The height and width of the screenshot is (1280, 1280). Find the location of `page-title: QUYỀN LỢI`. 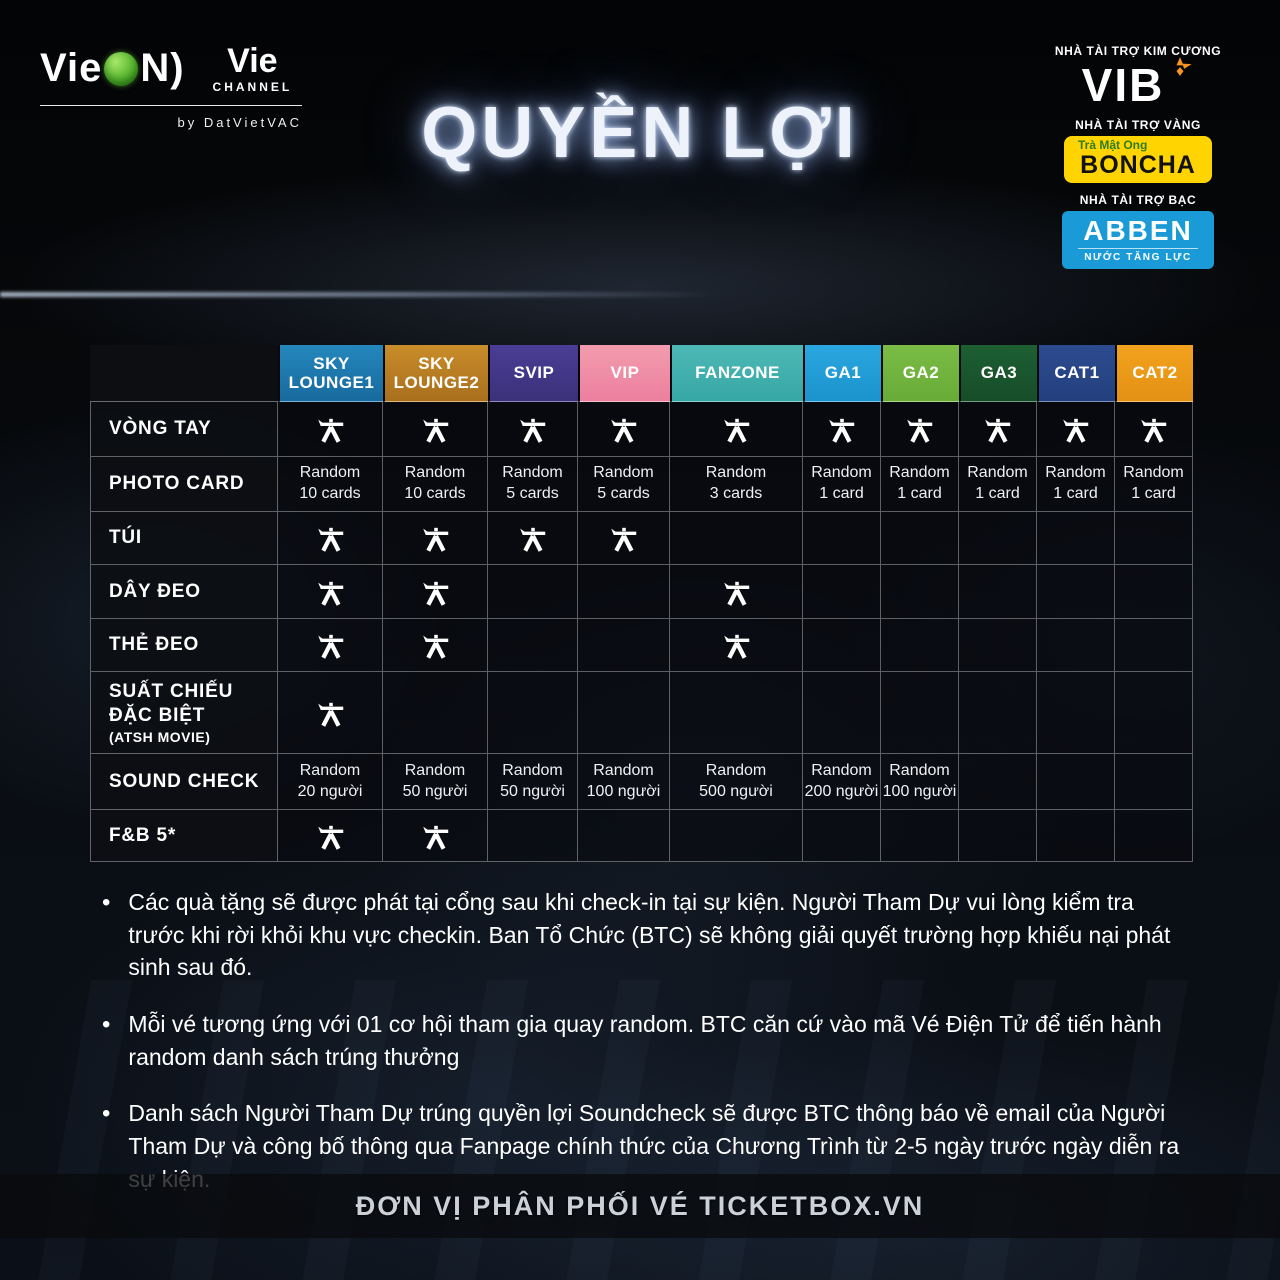

page-title: QUYỀN LỢI is located at coordinates (640, 133).